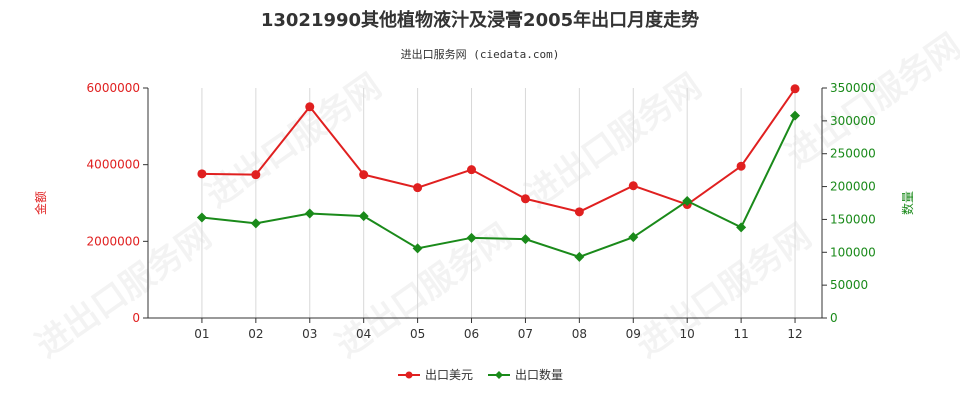 This screenshot has height=400, width=960. Describe the element at coordinates (687, 334) in the screenshot. I see `x-tick-label: 10` at that location.